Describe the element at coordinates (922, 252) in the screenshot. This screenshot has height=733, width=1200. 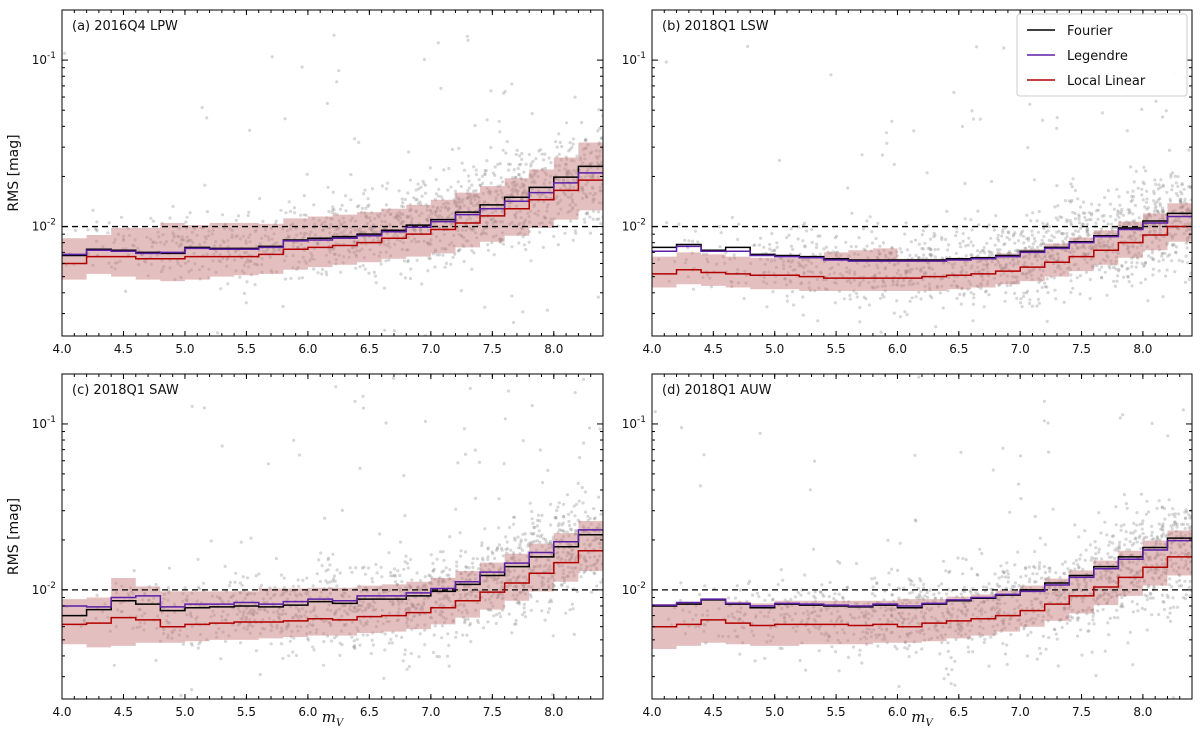
I see `series-local-linear` at that location.